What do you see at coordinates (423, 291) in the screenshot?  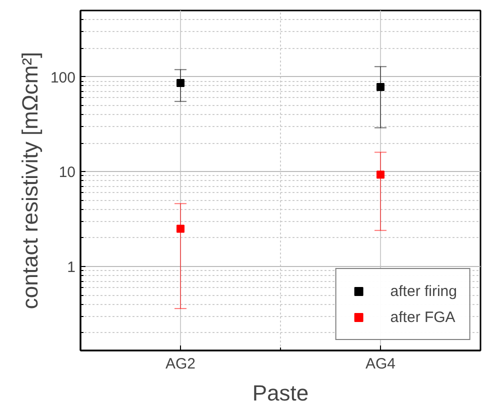 I see `legend-label: after firing` at bounding box center [423, 291].